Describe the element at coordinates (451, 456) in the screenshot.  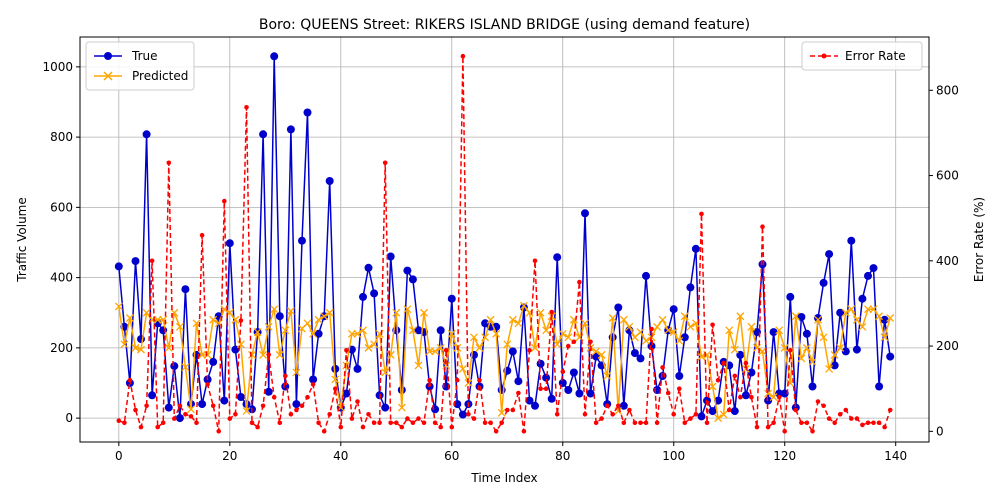
I see `x-tick-label: 60` at that location.